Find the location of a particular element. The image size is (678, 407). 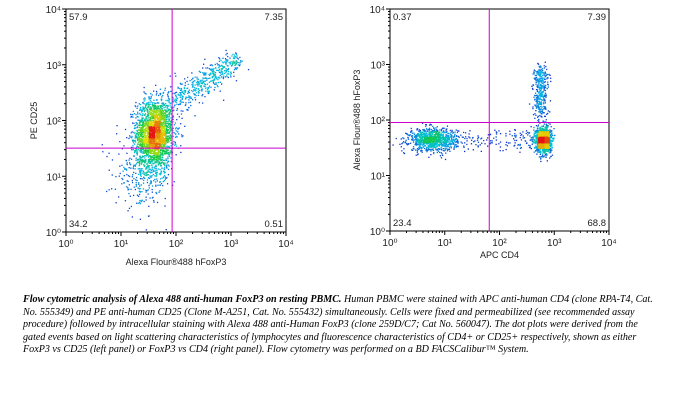

x-tick-label: 10⁰ is located at coordinates (65, 244).